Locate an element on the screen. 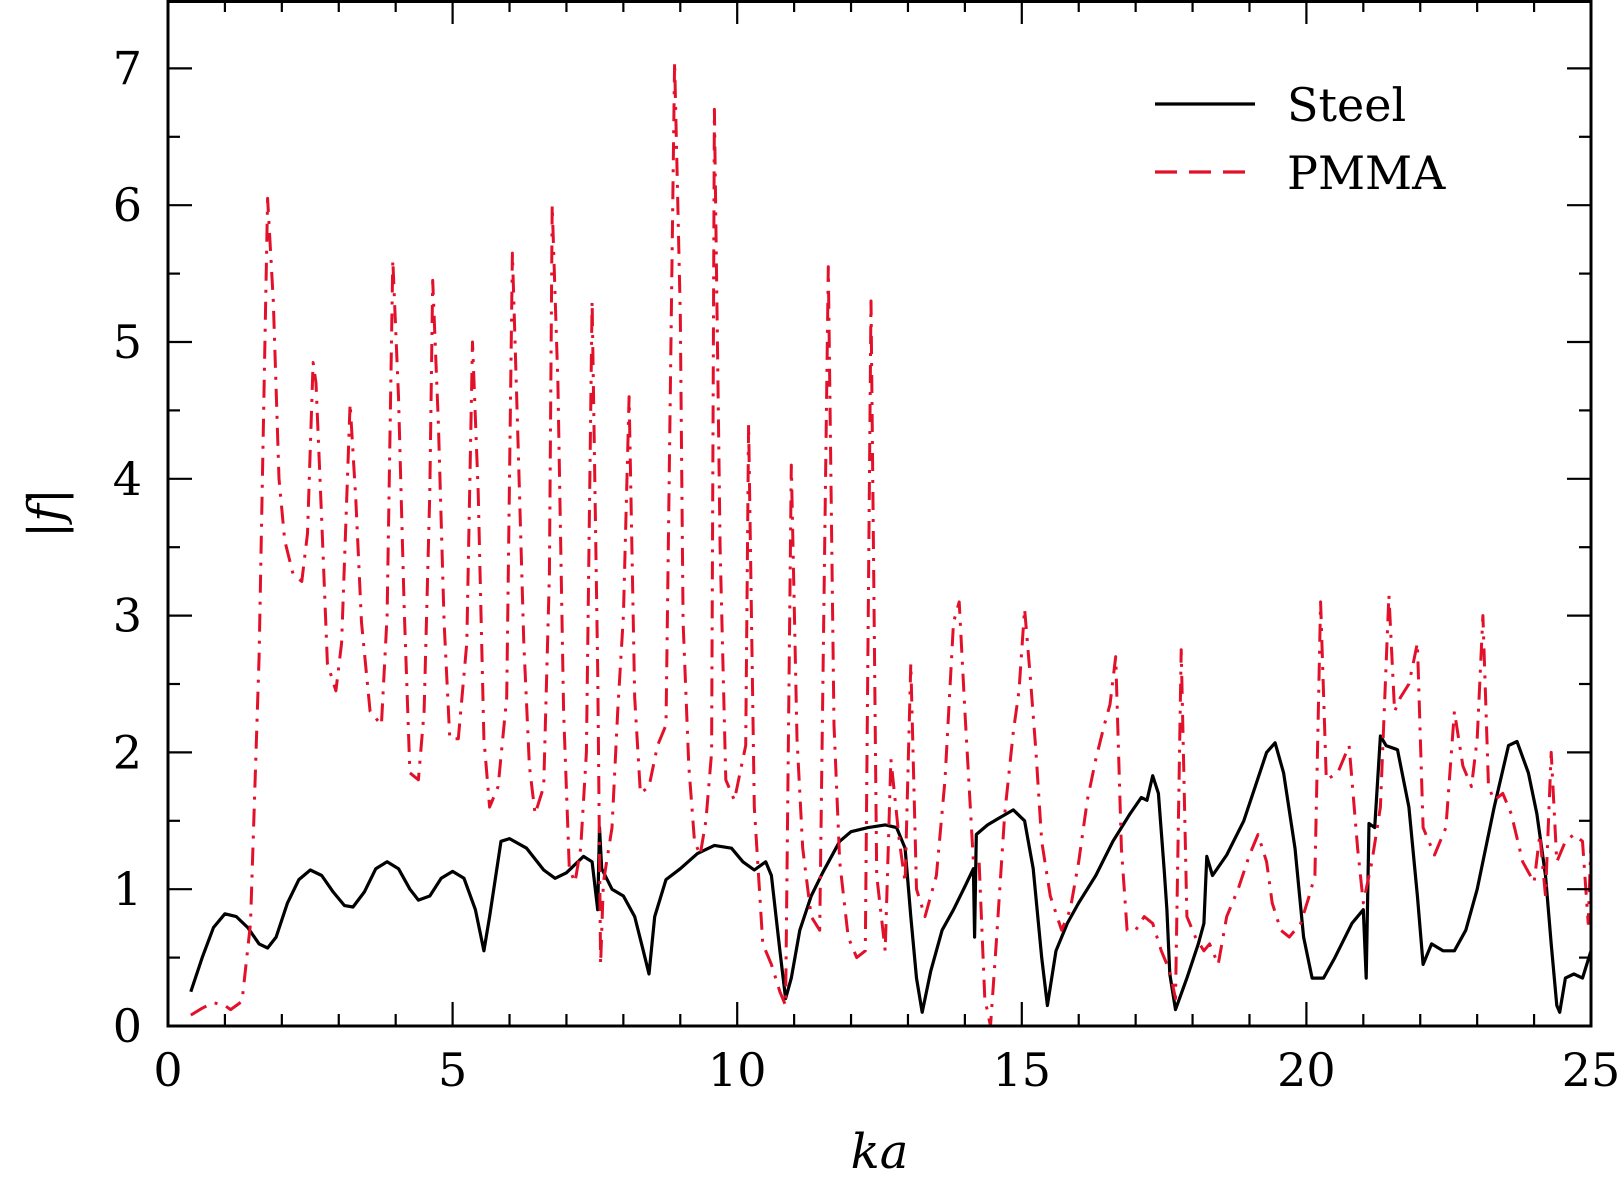  y-tick-label: 0 is located at coordinates (127, 1026).